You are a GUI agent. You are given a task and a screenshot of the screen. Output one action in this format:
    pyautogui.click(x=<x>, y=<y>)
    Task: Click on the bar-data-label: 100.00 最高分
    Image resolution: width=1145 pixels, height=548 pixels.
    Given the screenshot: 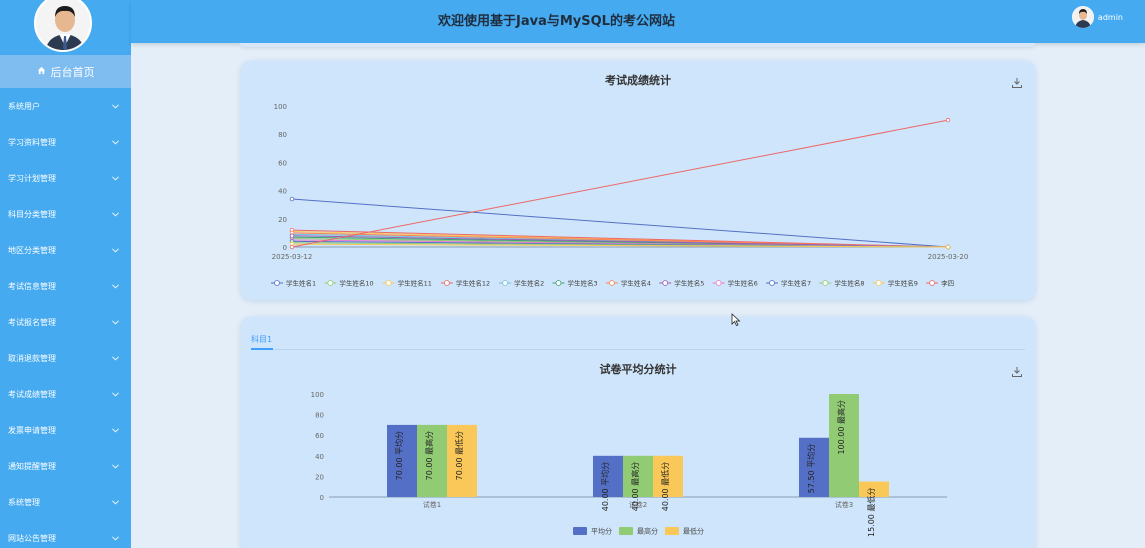 What is the action you would take?
    pyautogui.click(x=841, y=427)
    